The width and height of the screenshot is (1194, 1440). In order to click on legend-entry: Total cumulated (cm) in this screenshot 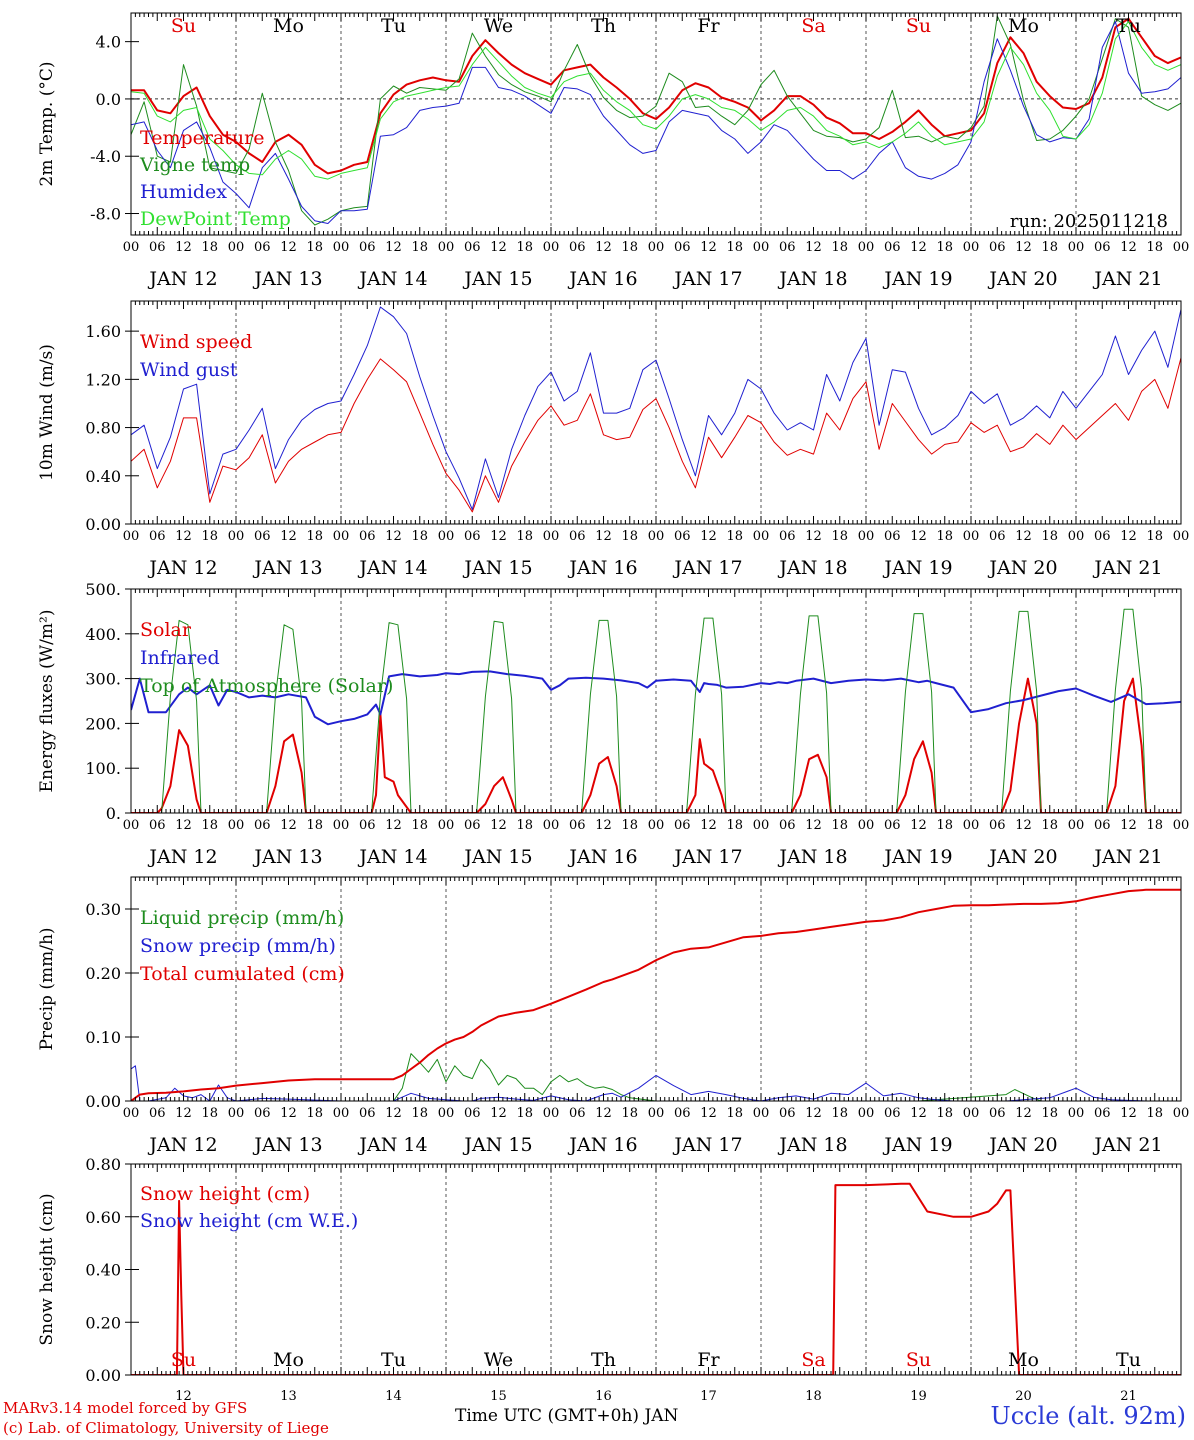, I will do `click(242, 974)`.